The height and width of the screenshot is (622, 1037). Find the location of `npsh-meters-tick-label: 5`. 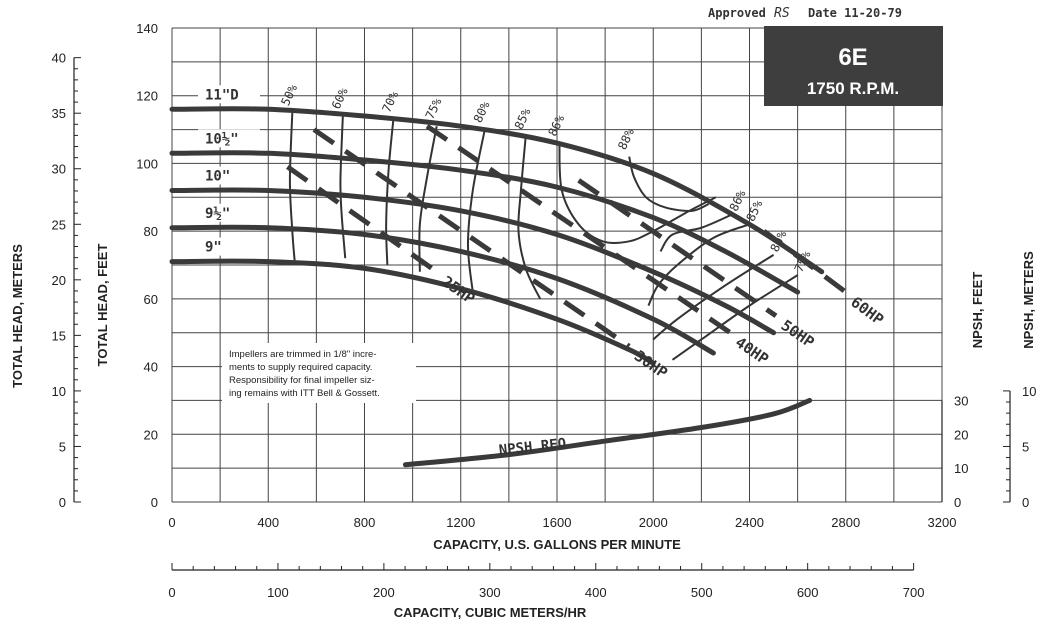

npsh-meters-tick-label: 5 is located at coordinates (1025, 446).